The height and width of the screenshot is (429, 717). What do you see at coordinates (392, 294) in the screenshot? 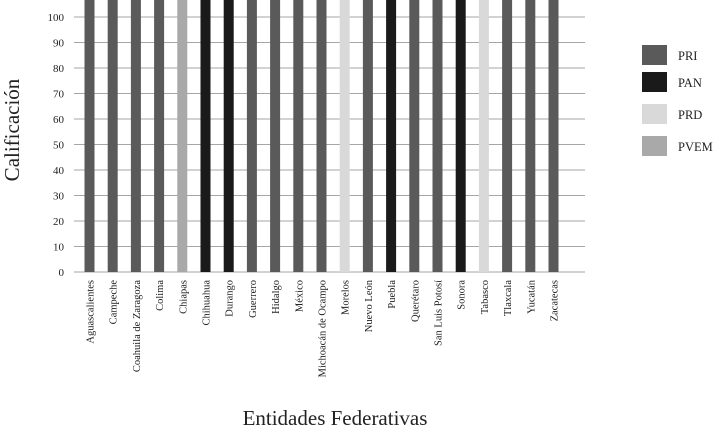
I see `x-tick-label: Puebla` at bounding box center [392, 294].